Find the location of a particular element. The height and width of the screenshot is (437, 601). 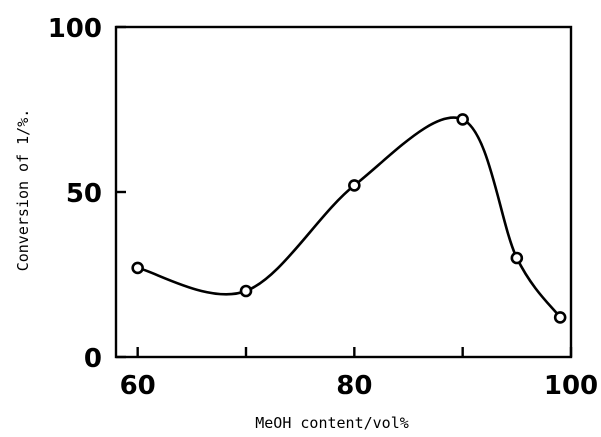

x-tick-label-60: 60 is located at coordinates (138, 386).